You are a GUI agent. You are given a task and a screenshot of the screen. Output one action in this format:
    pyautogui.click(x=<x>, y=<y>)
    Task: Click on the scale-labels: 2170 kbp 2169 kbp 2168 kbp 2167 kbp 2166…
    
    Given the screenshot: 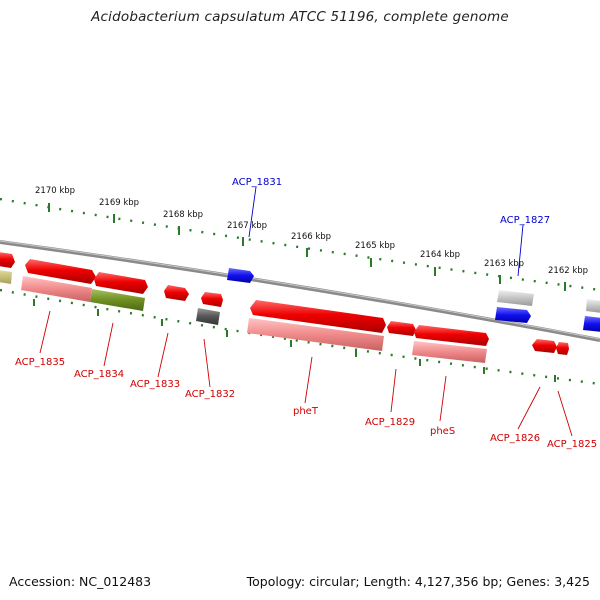 What is the action you would take?
    pyautogui.click(x=311, y=231)
    